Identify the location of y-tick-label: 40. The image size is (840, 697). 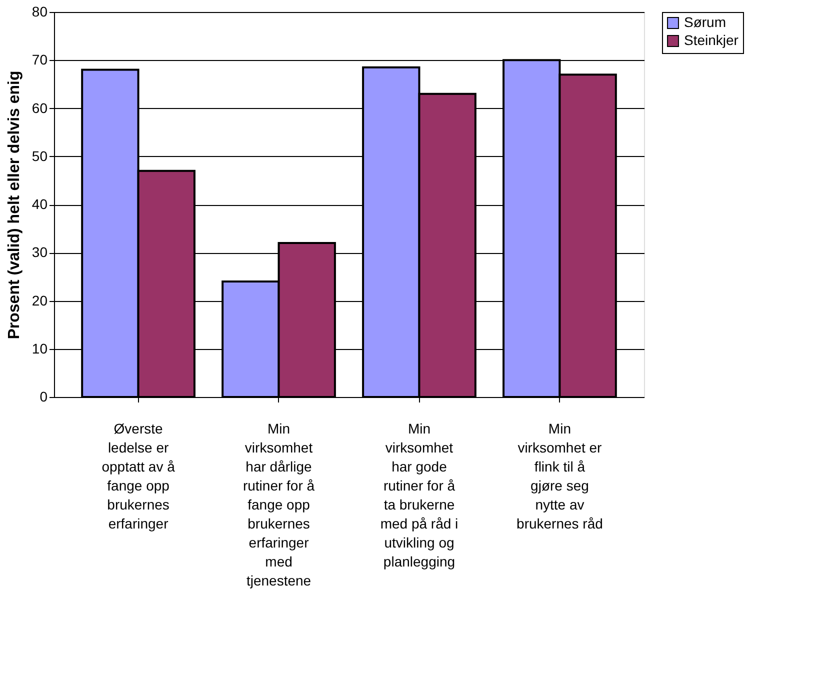
(40, 204).